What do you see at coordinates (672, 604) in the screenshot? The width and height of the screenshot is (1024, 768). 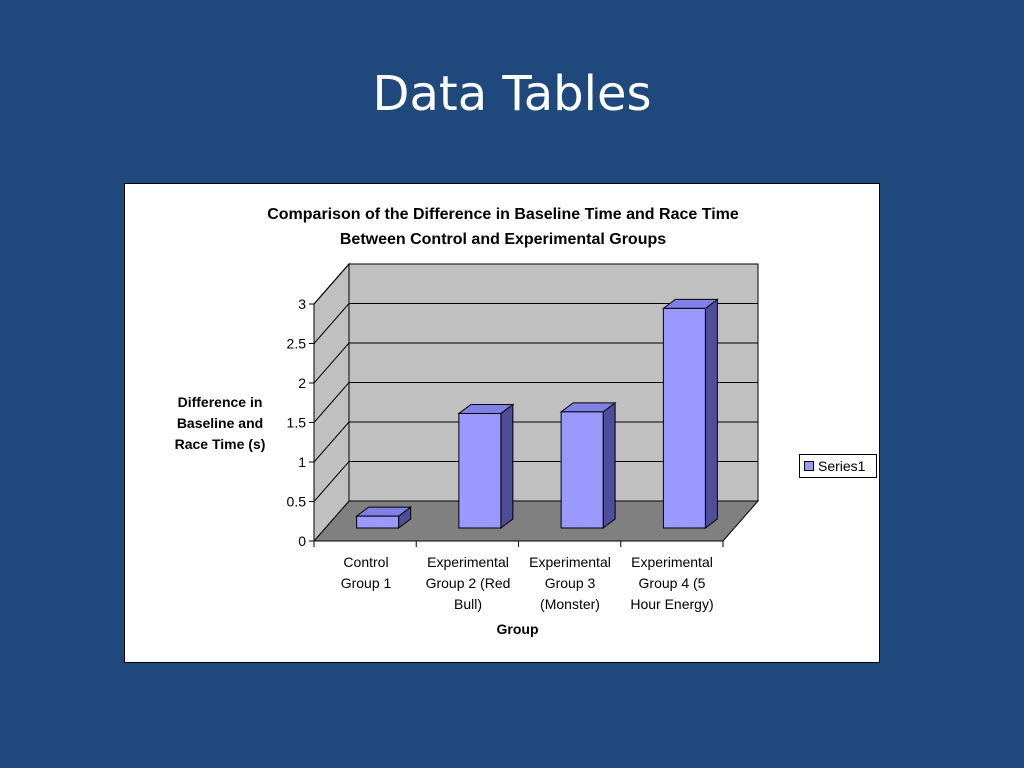 I see `x-tick-label-line: Hour Energy)` at bounding box center [672, 604].